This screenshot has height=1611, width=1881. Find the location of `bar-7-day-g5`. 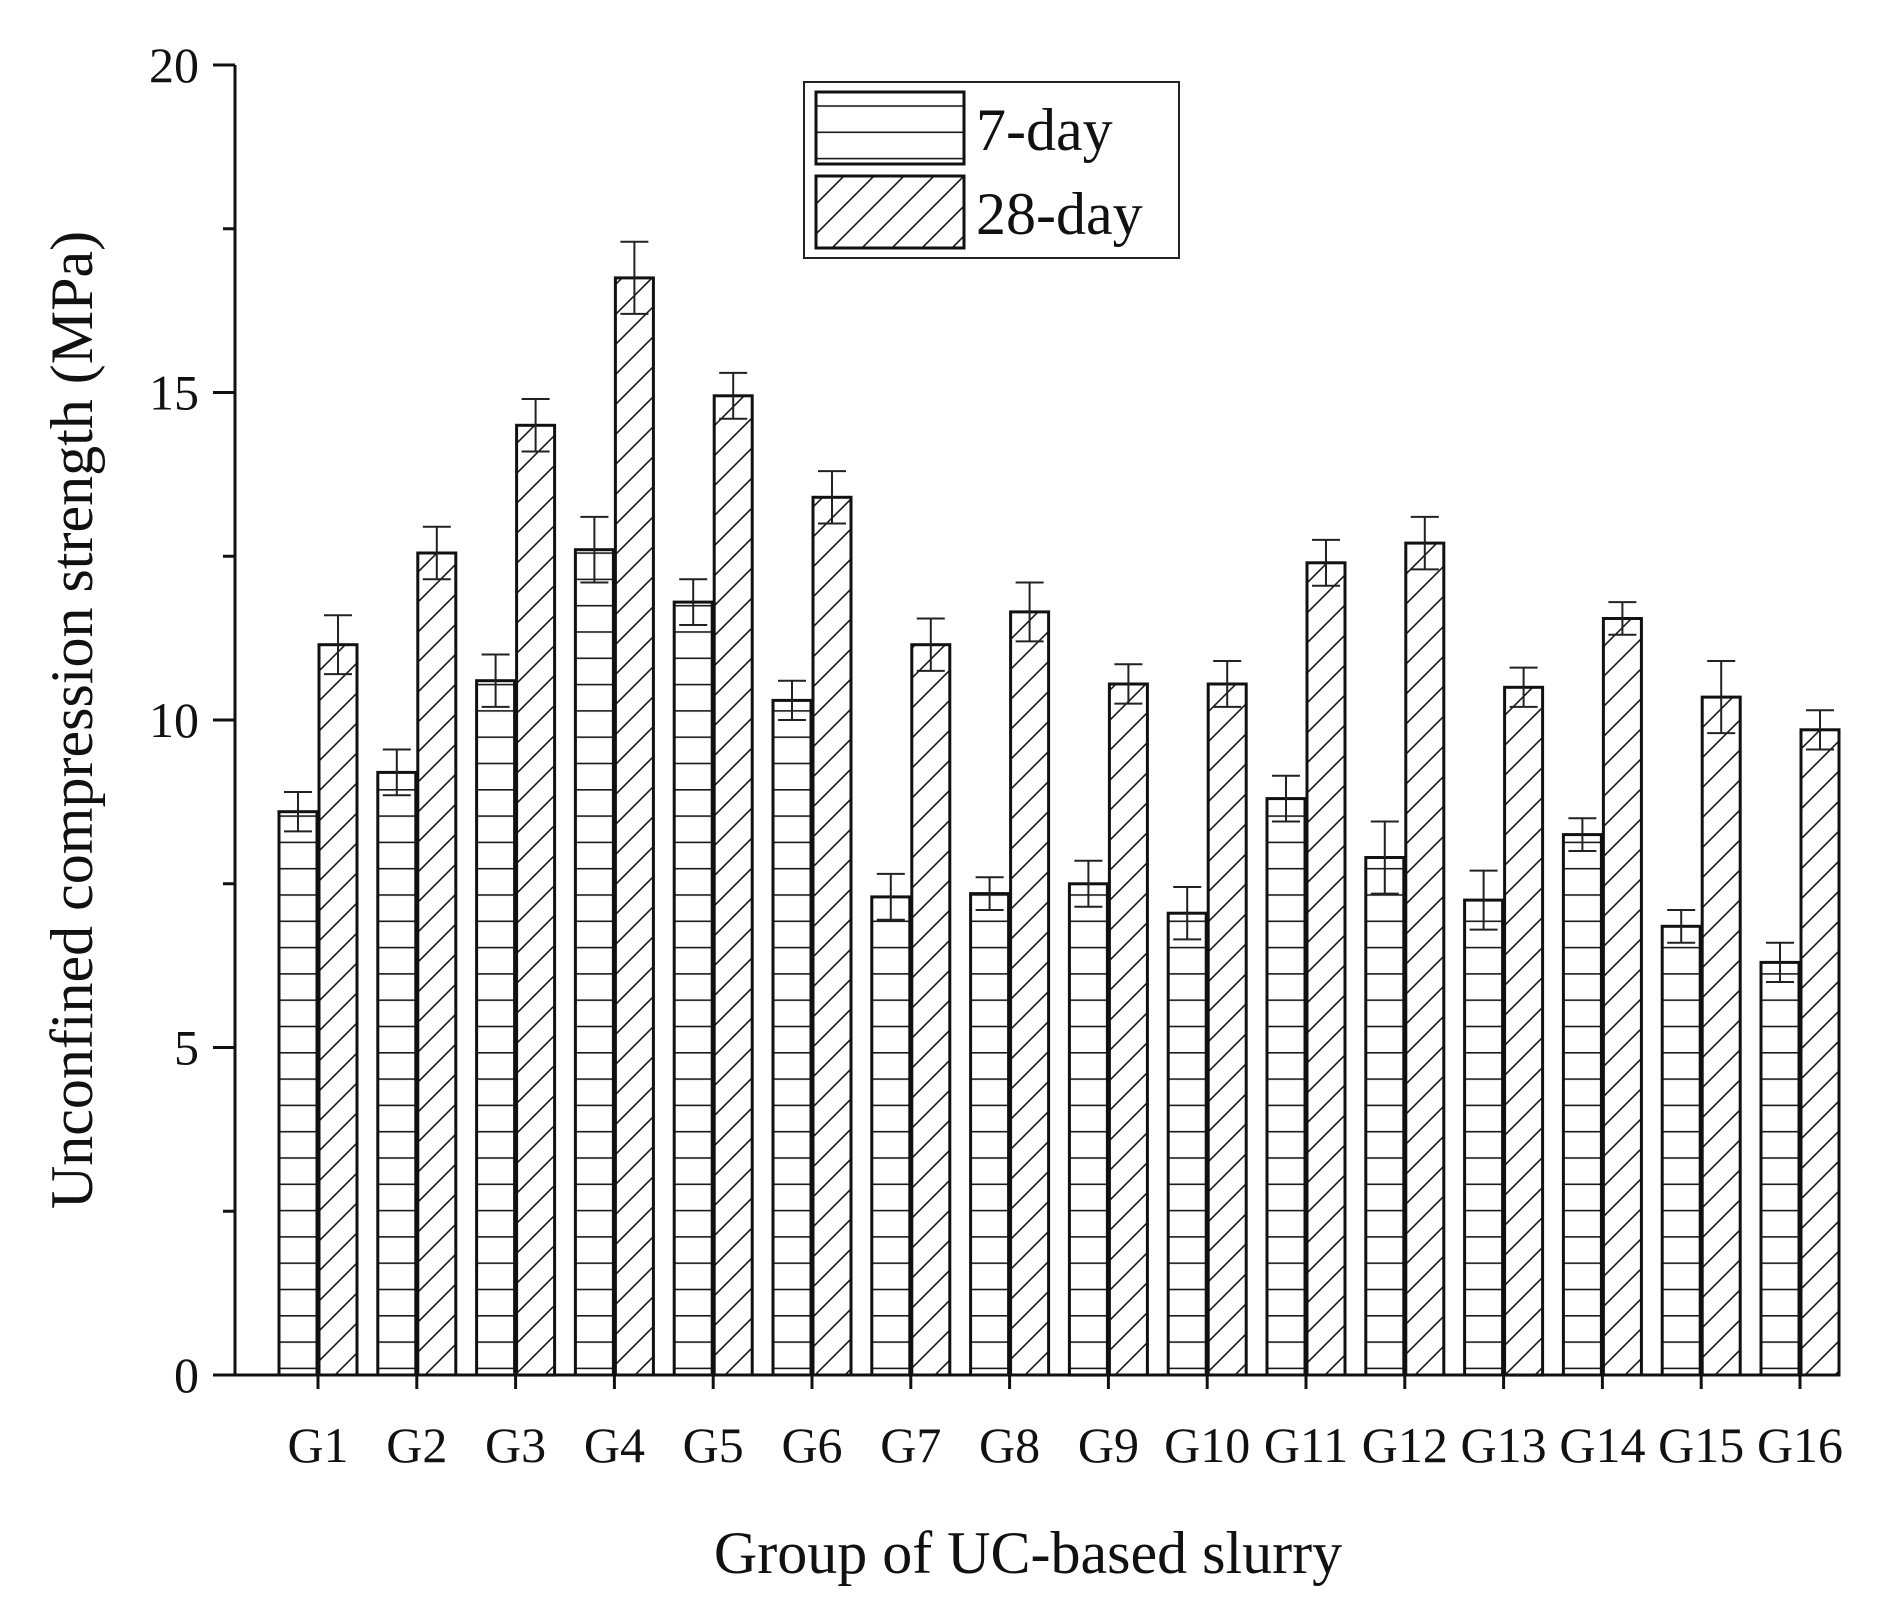

bar-7-day-g5 is located at coordinates (693, 988).